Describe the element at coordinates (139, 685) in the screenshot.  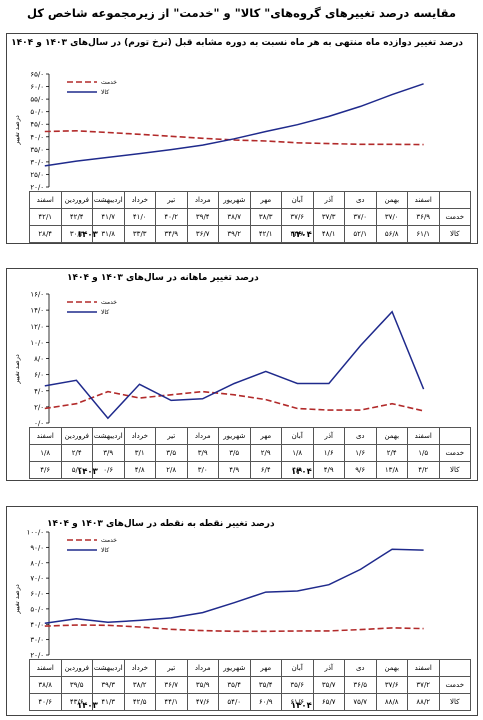
I see `value-cell: ۳۸/۲` at that location.